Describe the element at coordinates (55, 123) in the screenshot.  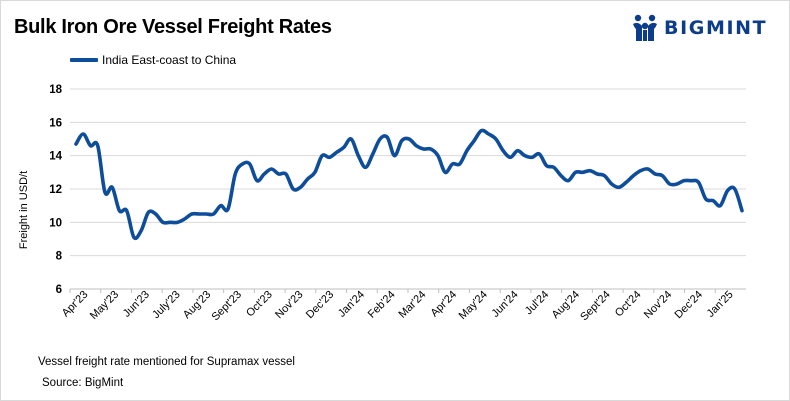
I see `y-tick-label: 16` at that location.